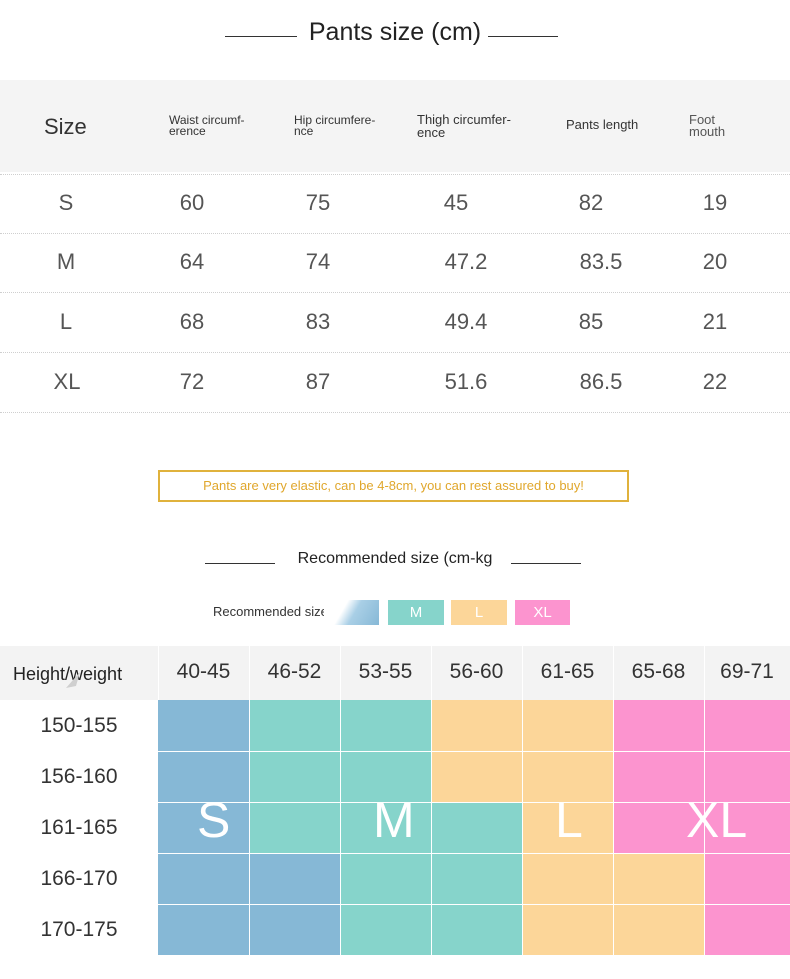 This screenshot has width=790, height=979. I want to click on size-table-header, so click(395, 126).